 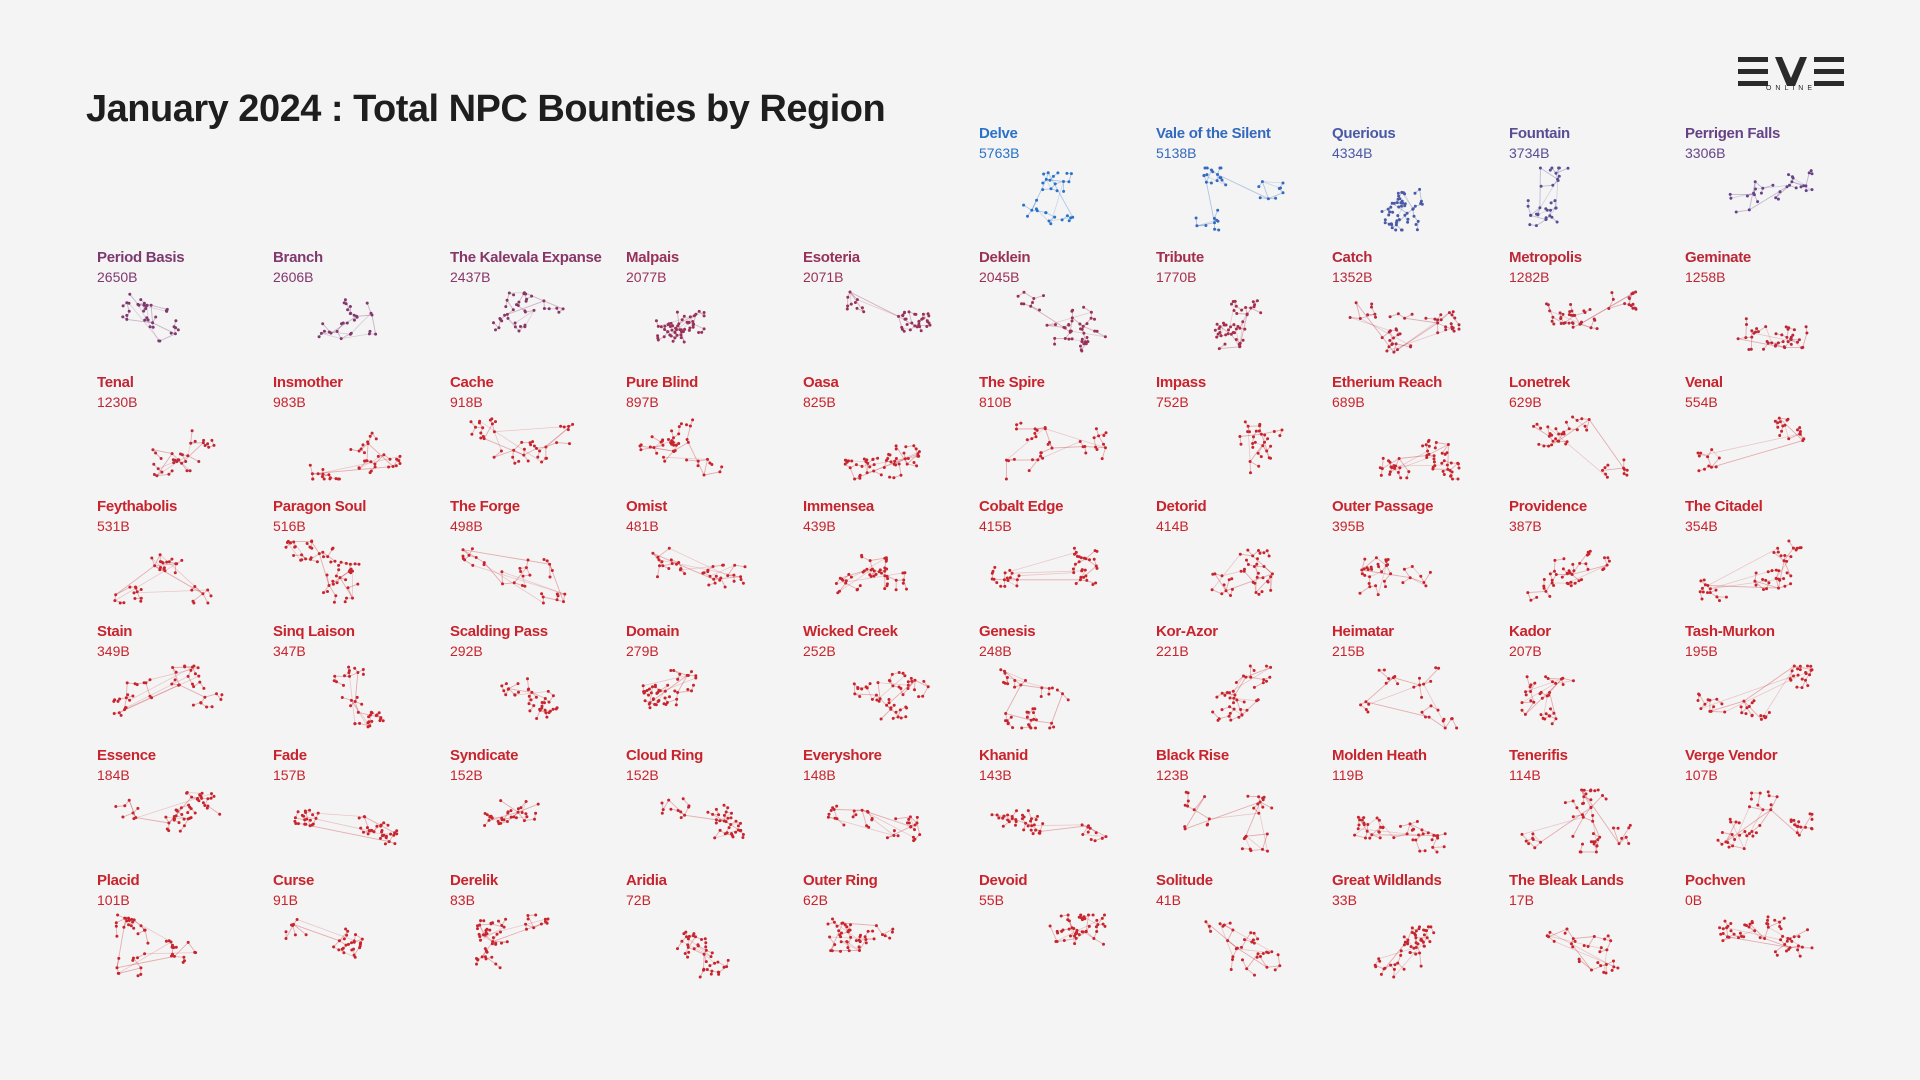 I want to click on region-cell-paragon-soul: Paragon Soul 516B, so click(x=353, y=558).